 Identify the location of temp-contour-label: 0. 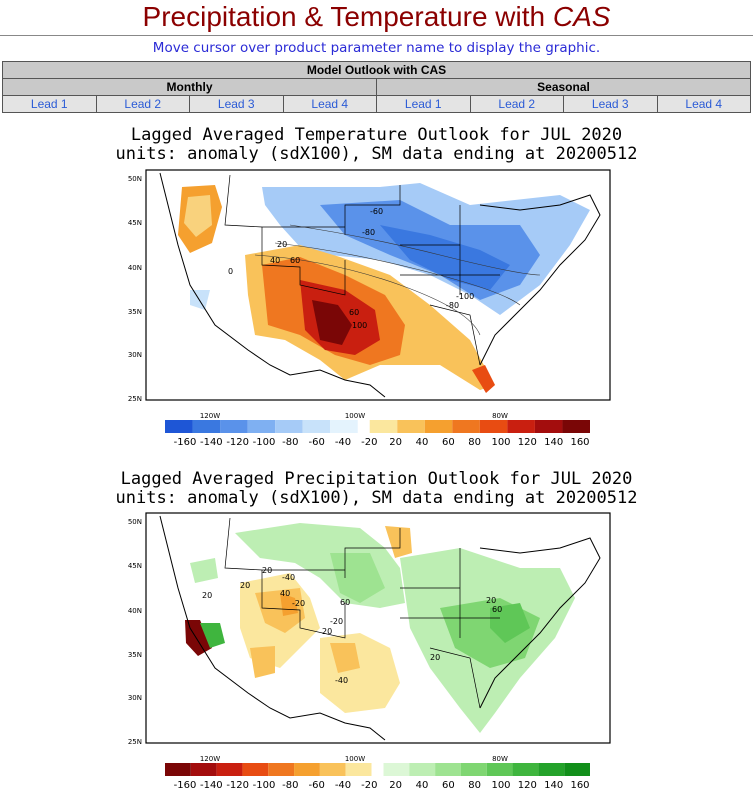
(230, 271).